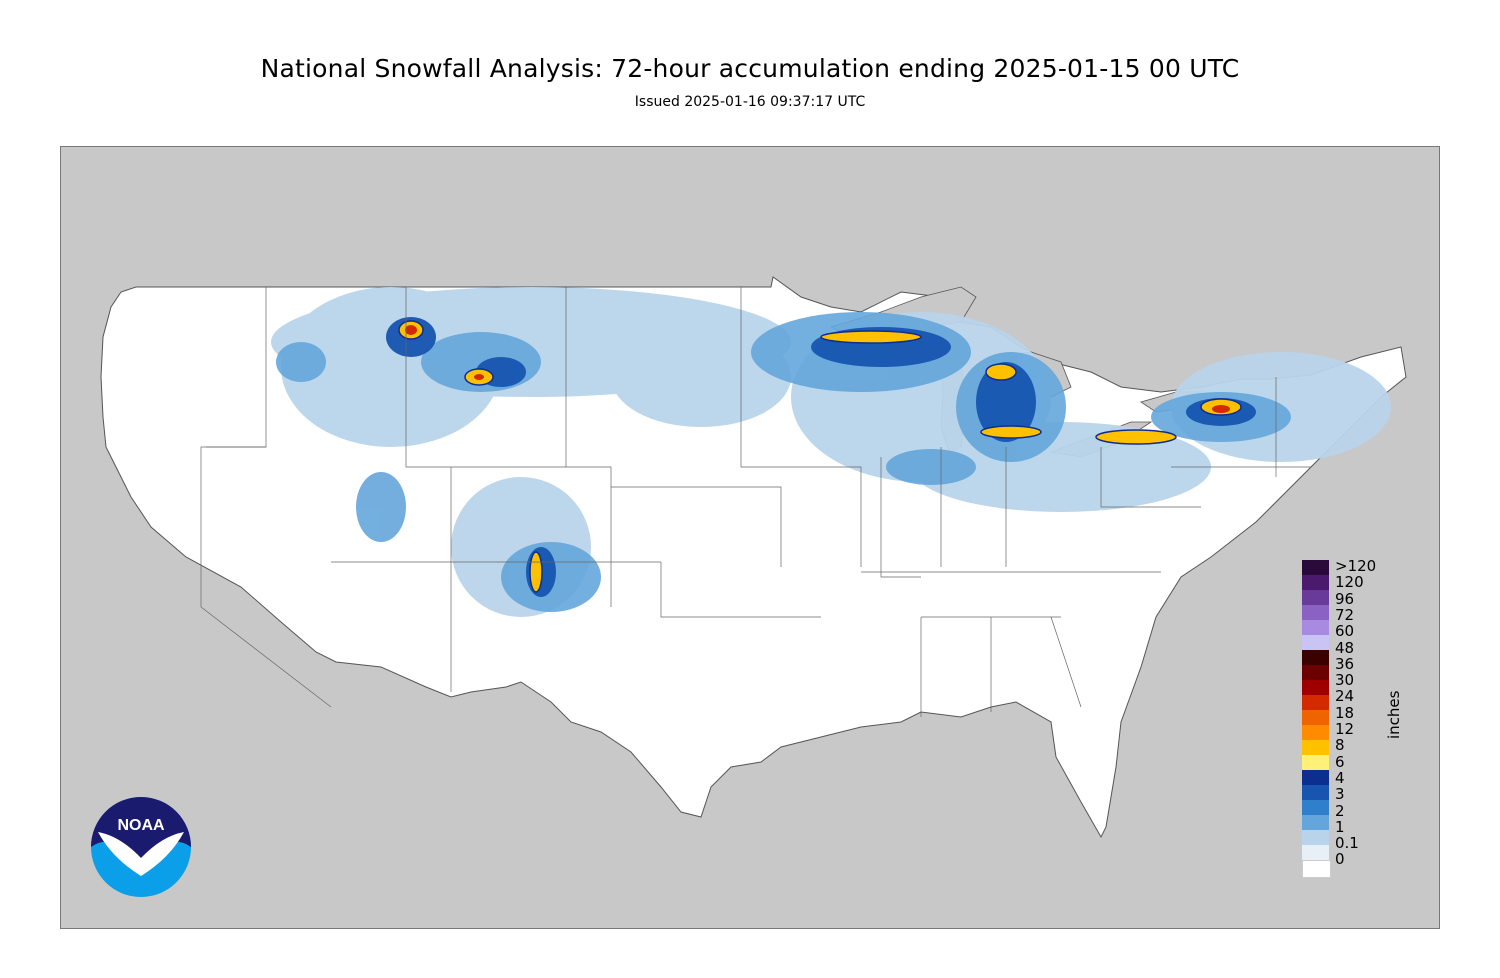 The image size is (1500, 978). I want to click on legend-label: 8, so click(1340, 745).